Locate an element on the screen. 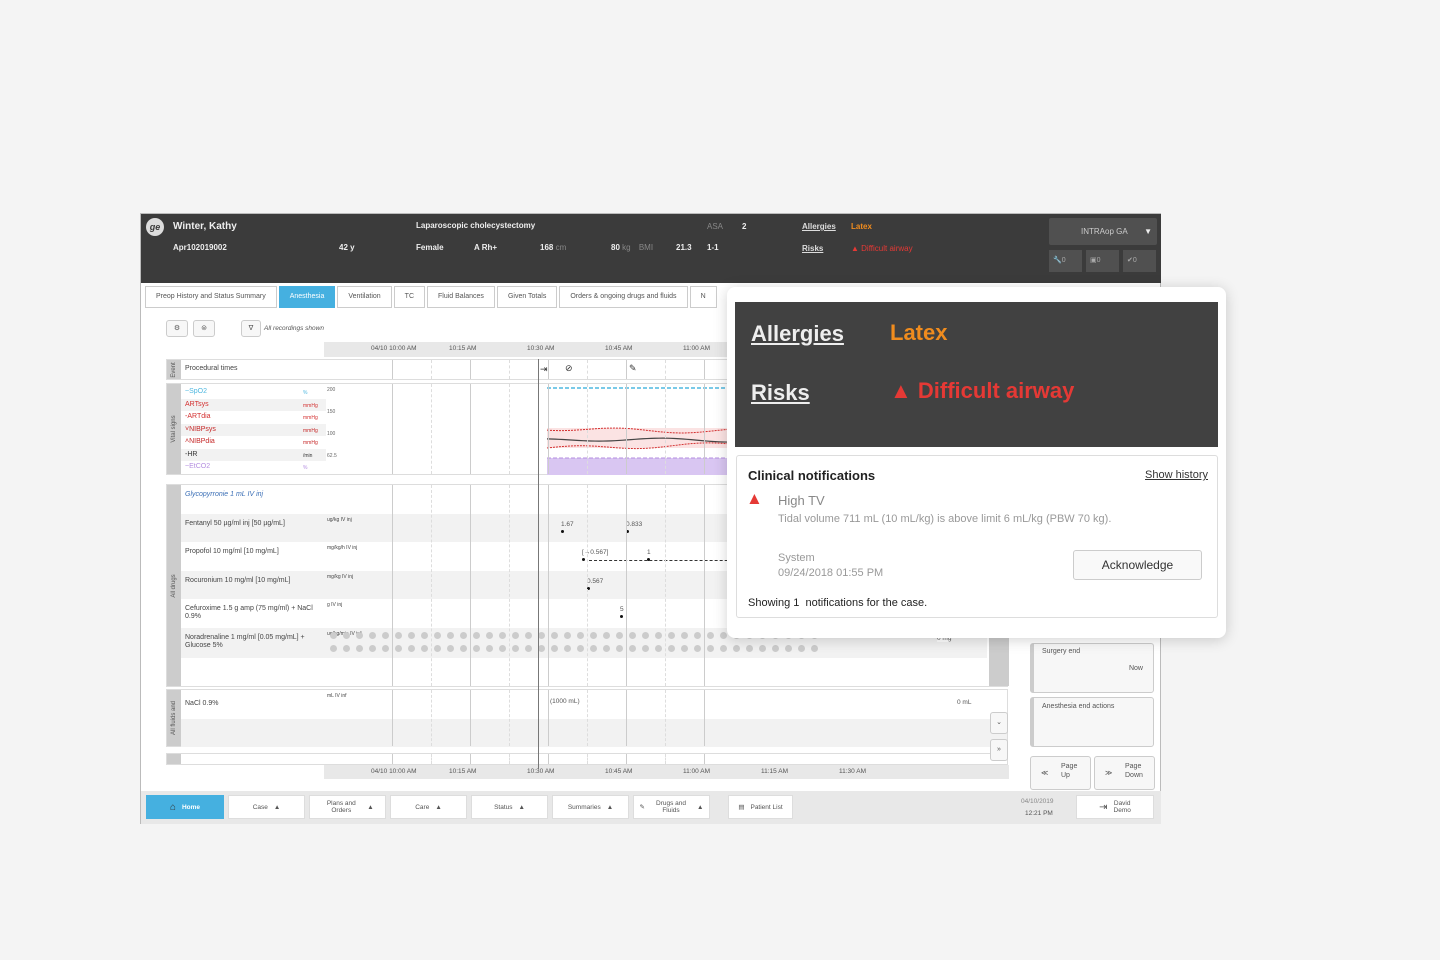 The width and height of the screenshot is (1440, 960). time-tick: 10:15 AM is located at coordinates (463, 771).